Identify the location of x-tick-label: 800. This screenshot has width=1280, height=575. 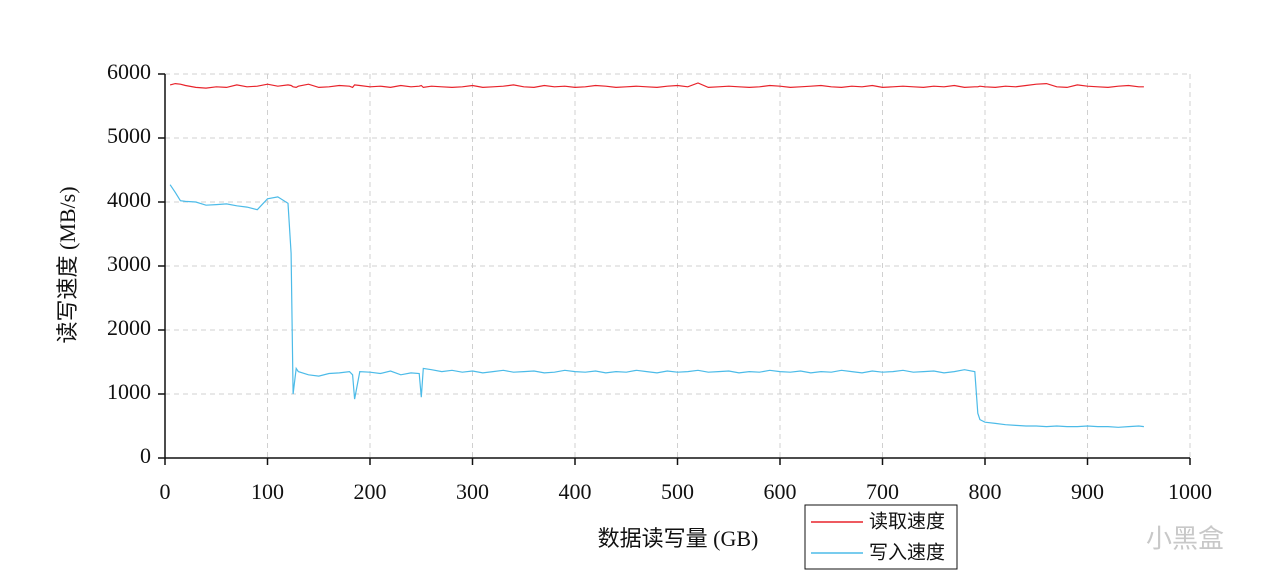
(985, 491).